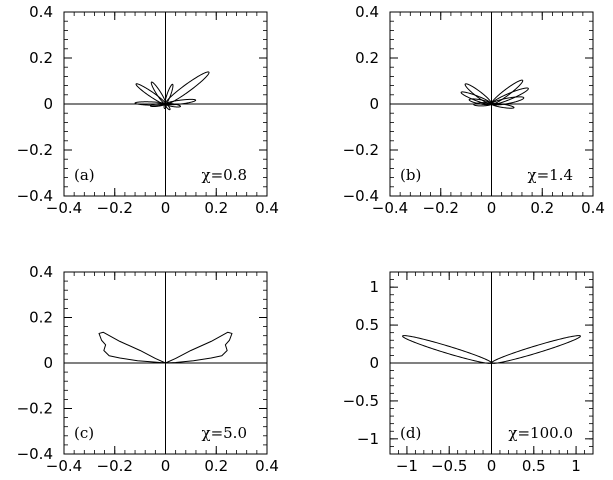 The width and height of the screenshot is (613, 480). Describe the element at coordinates (224, 175) in the screenshot. I see `chi-annotation: χ=0.8` at that location.